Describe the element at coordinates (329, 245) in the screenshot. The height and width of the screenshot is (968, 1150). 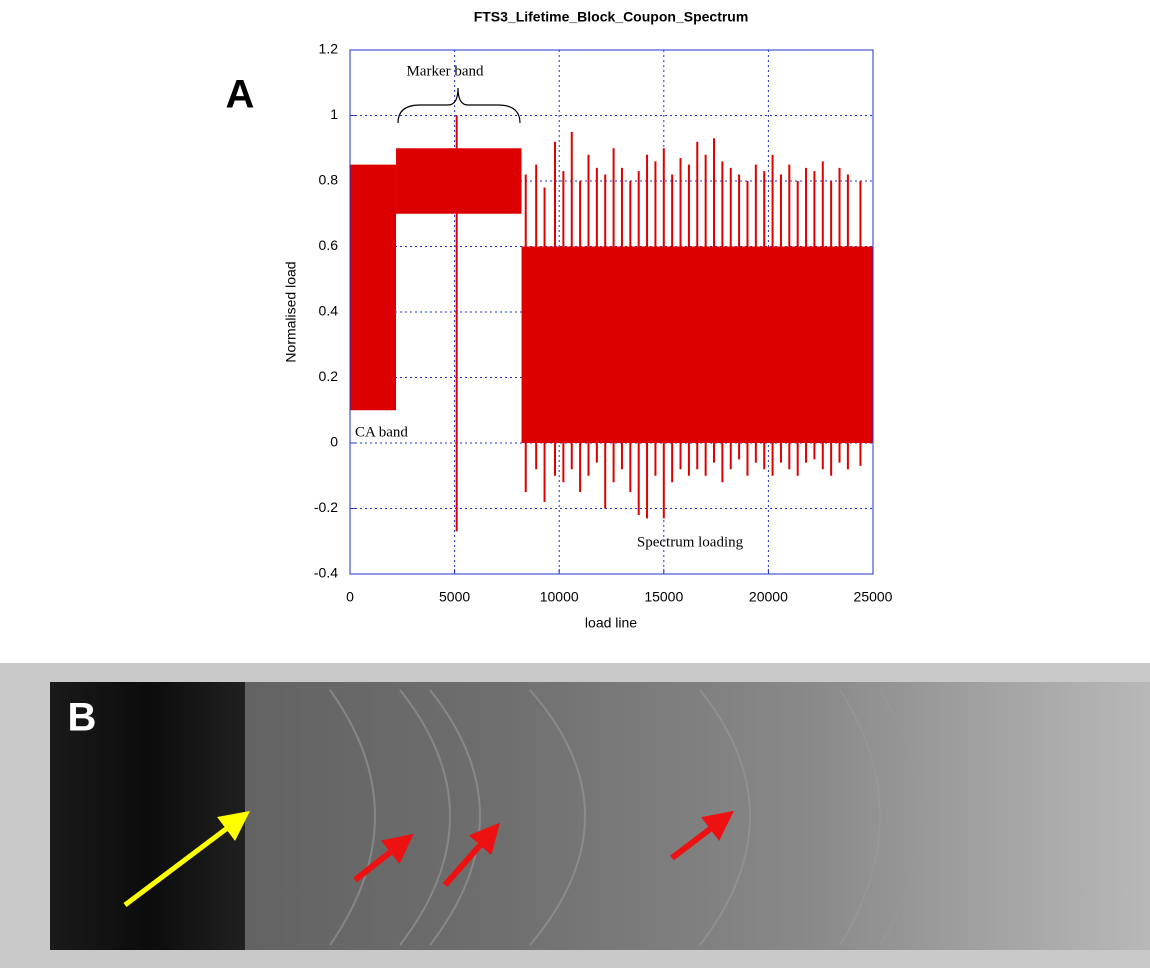
I see `y-tick-label: 0.6` at that location.